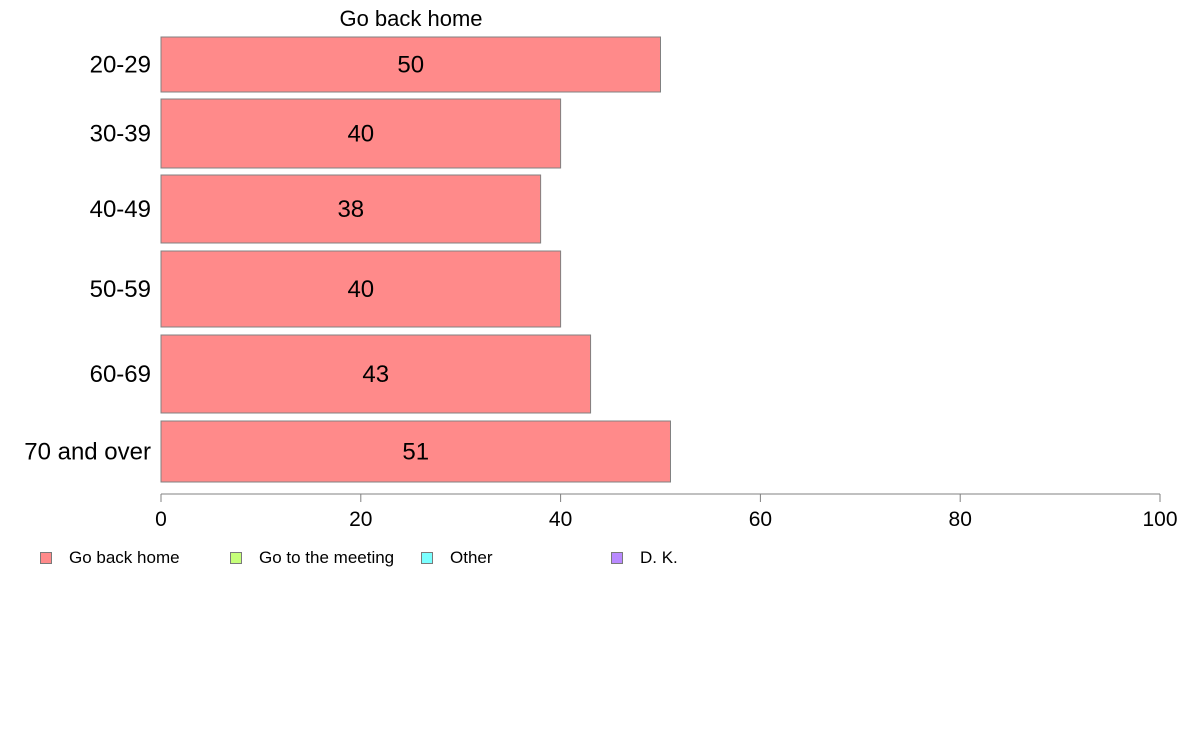 The height and width of the screenshot is (736, 1188). I want to click on legend-label: D. K., so click(659, 557).